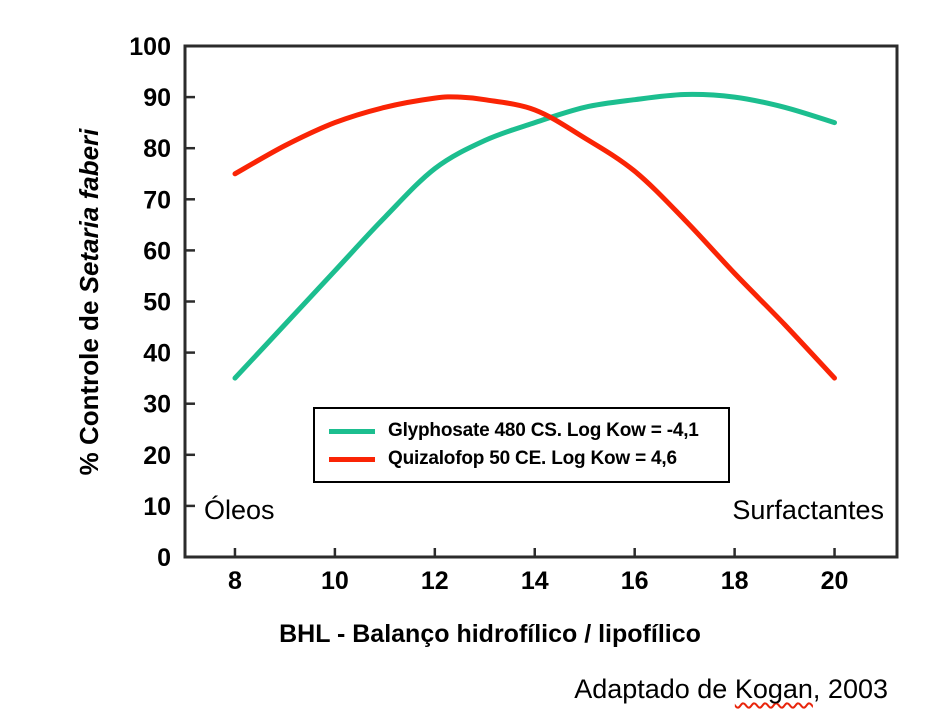 The width and height of the screenshot is (944, 724). Describe the element at coordinates (150, 47) in the screenshot. I see `y-tick-label: 100` at that location.